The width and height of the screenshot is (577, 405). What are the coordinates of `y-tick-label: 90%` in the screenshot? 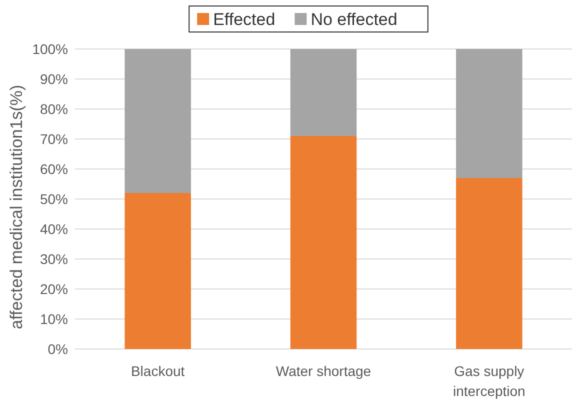 It's located at (54, 78).